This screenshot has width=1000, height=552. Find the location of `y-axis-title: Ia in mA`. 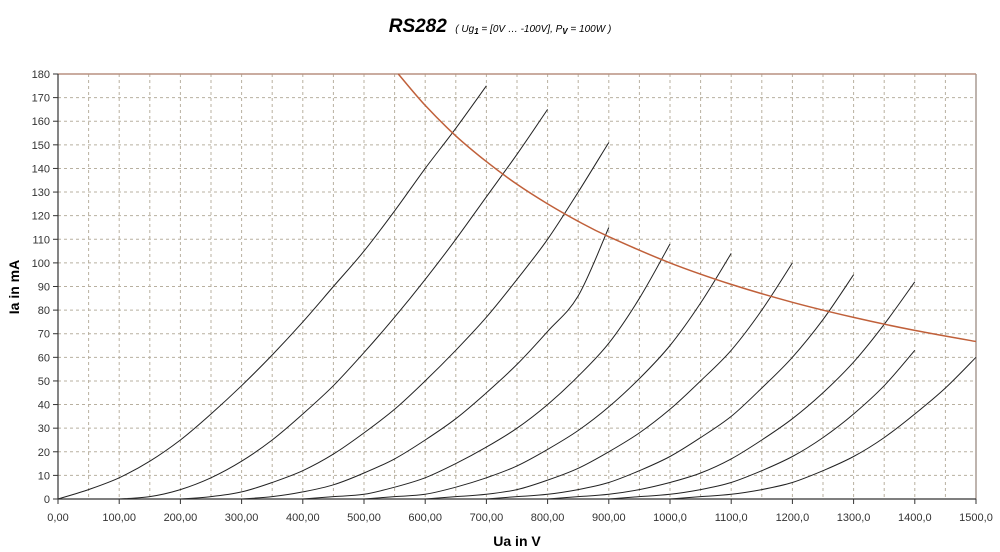

y-axis-title: Ia in mA is located at coordinates (14, 287).